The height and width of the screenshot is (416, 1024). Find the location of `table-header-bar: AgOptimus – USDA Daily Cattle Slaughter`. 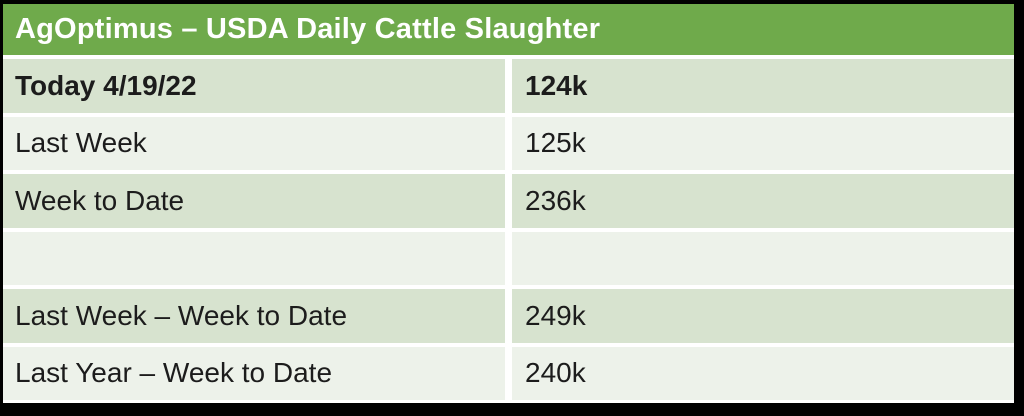

table-header-bar: AgOptimus – USDA Daily Cattle Slaughter is located at coordinates (508, 29).